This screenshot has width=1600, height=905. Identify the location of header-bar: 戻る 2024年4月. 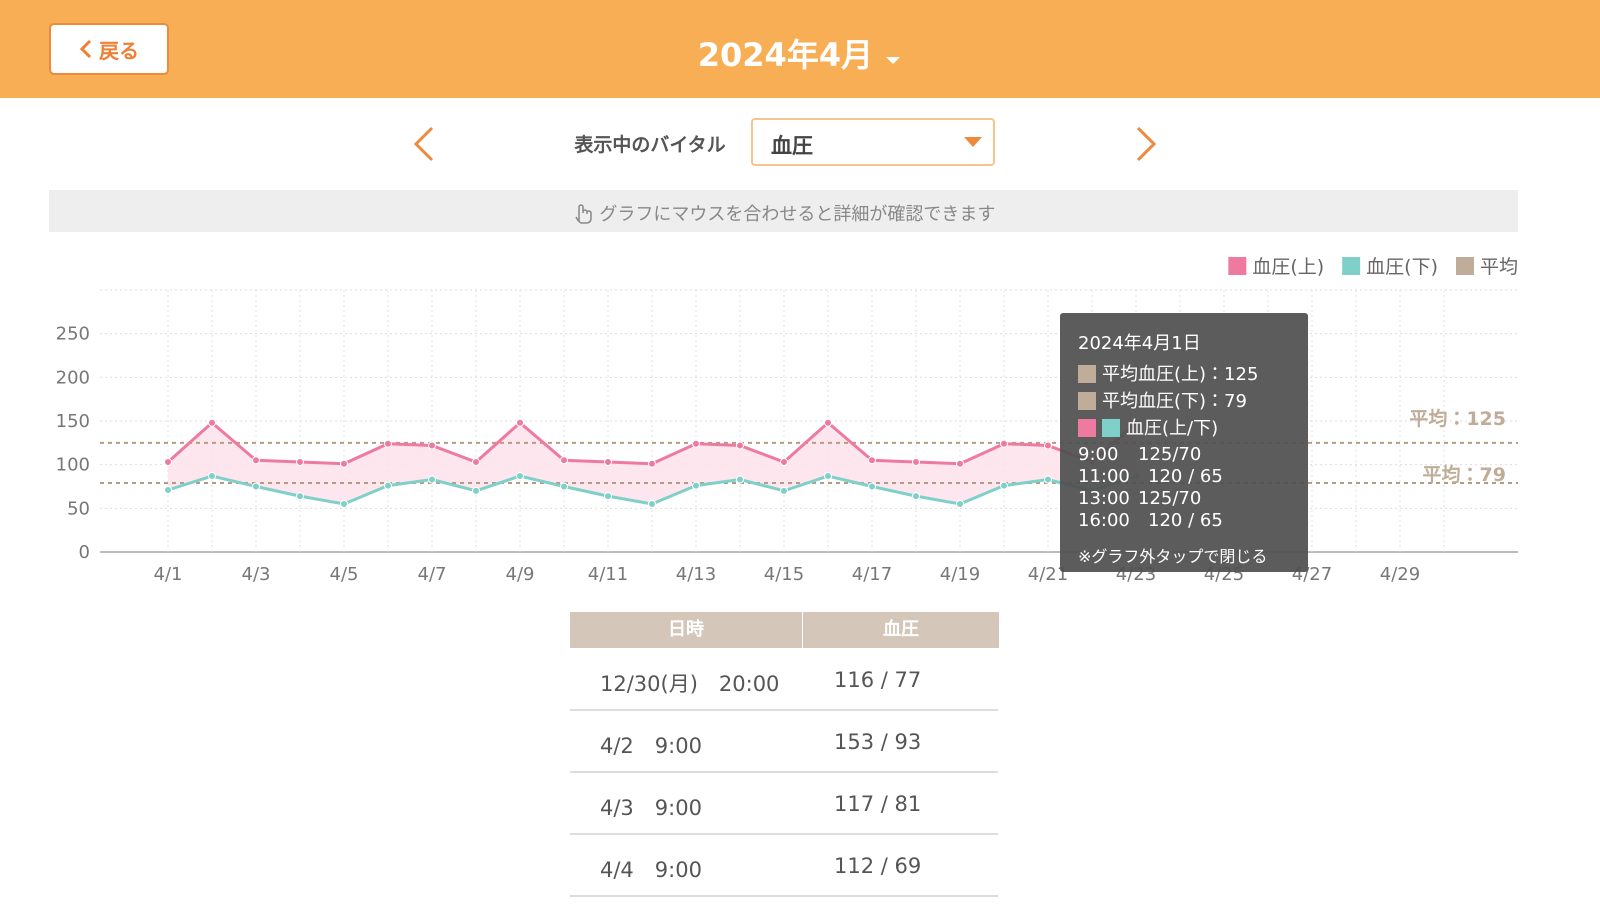
(800, 49).